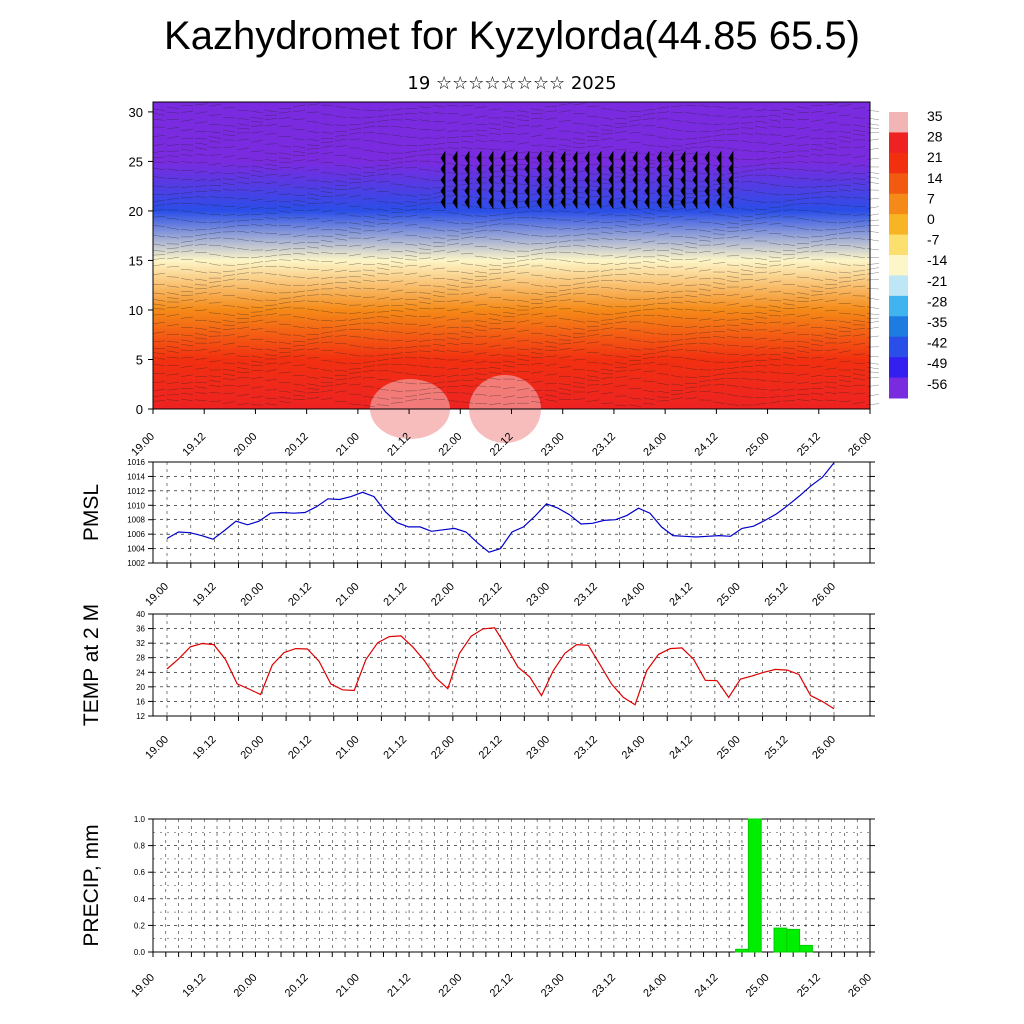 The width and height of the screenshot is (1024, 1024). I want to click on precip-ylabel: PRECIP, mm, so click(91, 885).